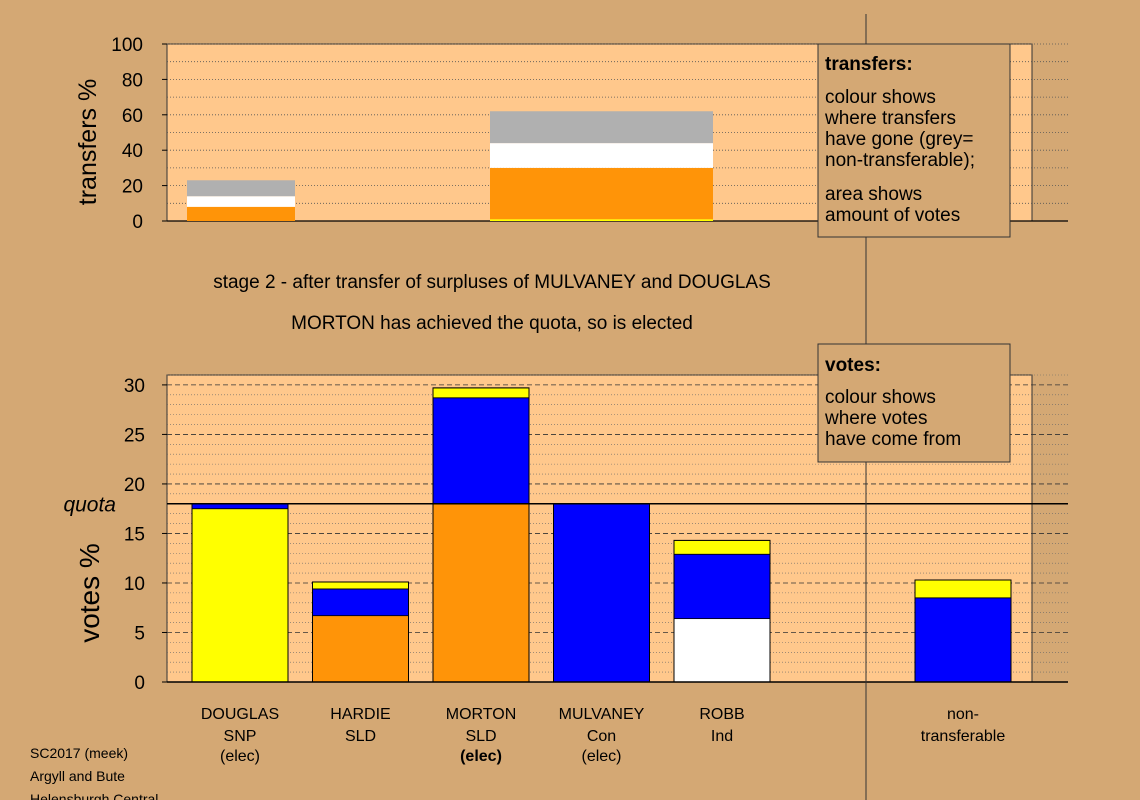 Image resolution: width=1140 pixels, height=800 pixels. What do you see at coordinates (134, 584) in the screenshot?
I see `votes-y-tick-label: 10` at bounding box center [134, 584].